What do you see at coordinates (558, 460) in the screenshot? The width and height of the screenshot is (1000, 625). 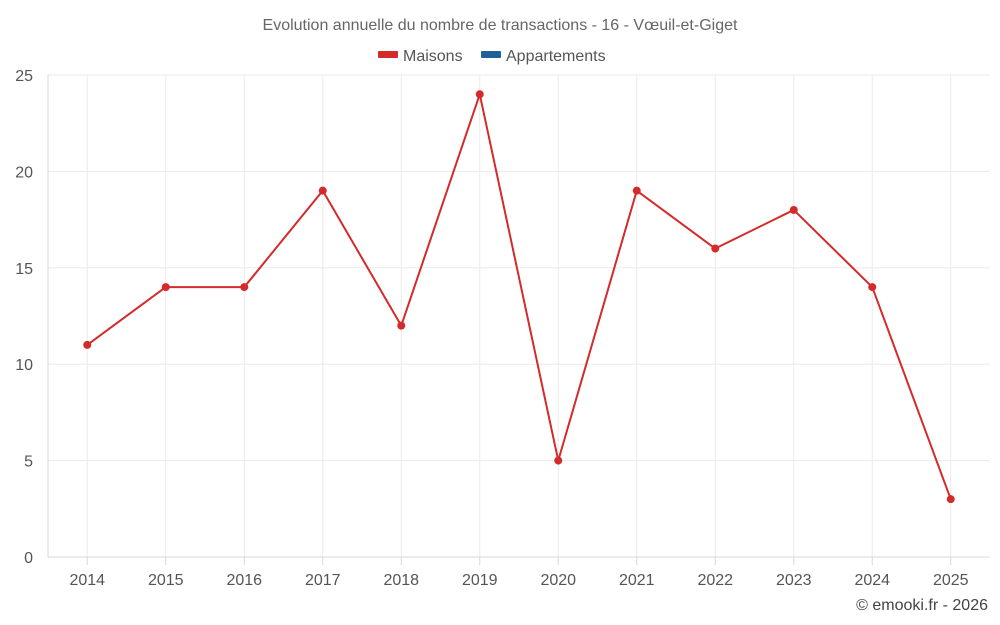 I see `data-point-2020` at bounding box center [558, 460].